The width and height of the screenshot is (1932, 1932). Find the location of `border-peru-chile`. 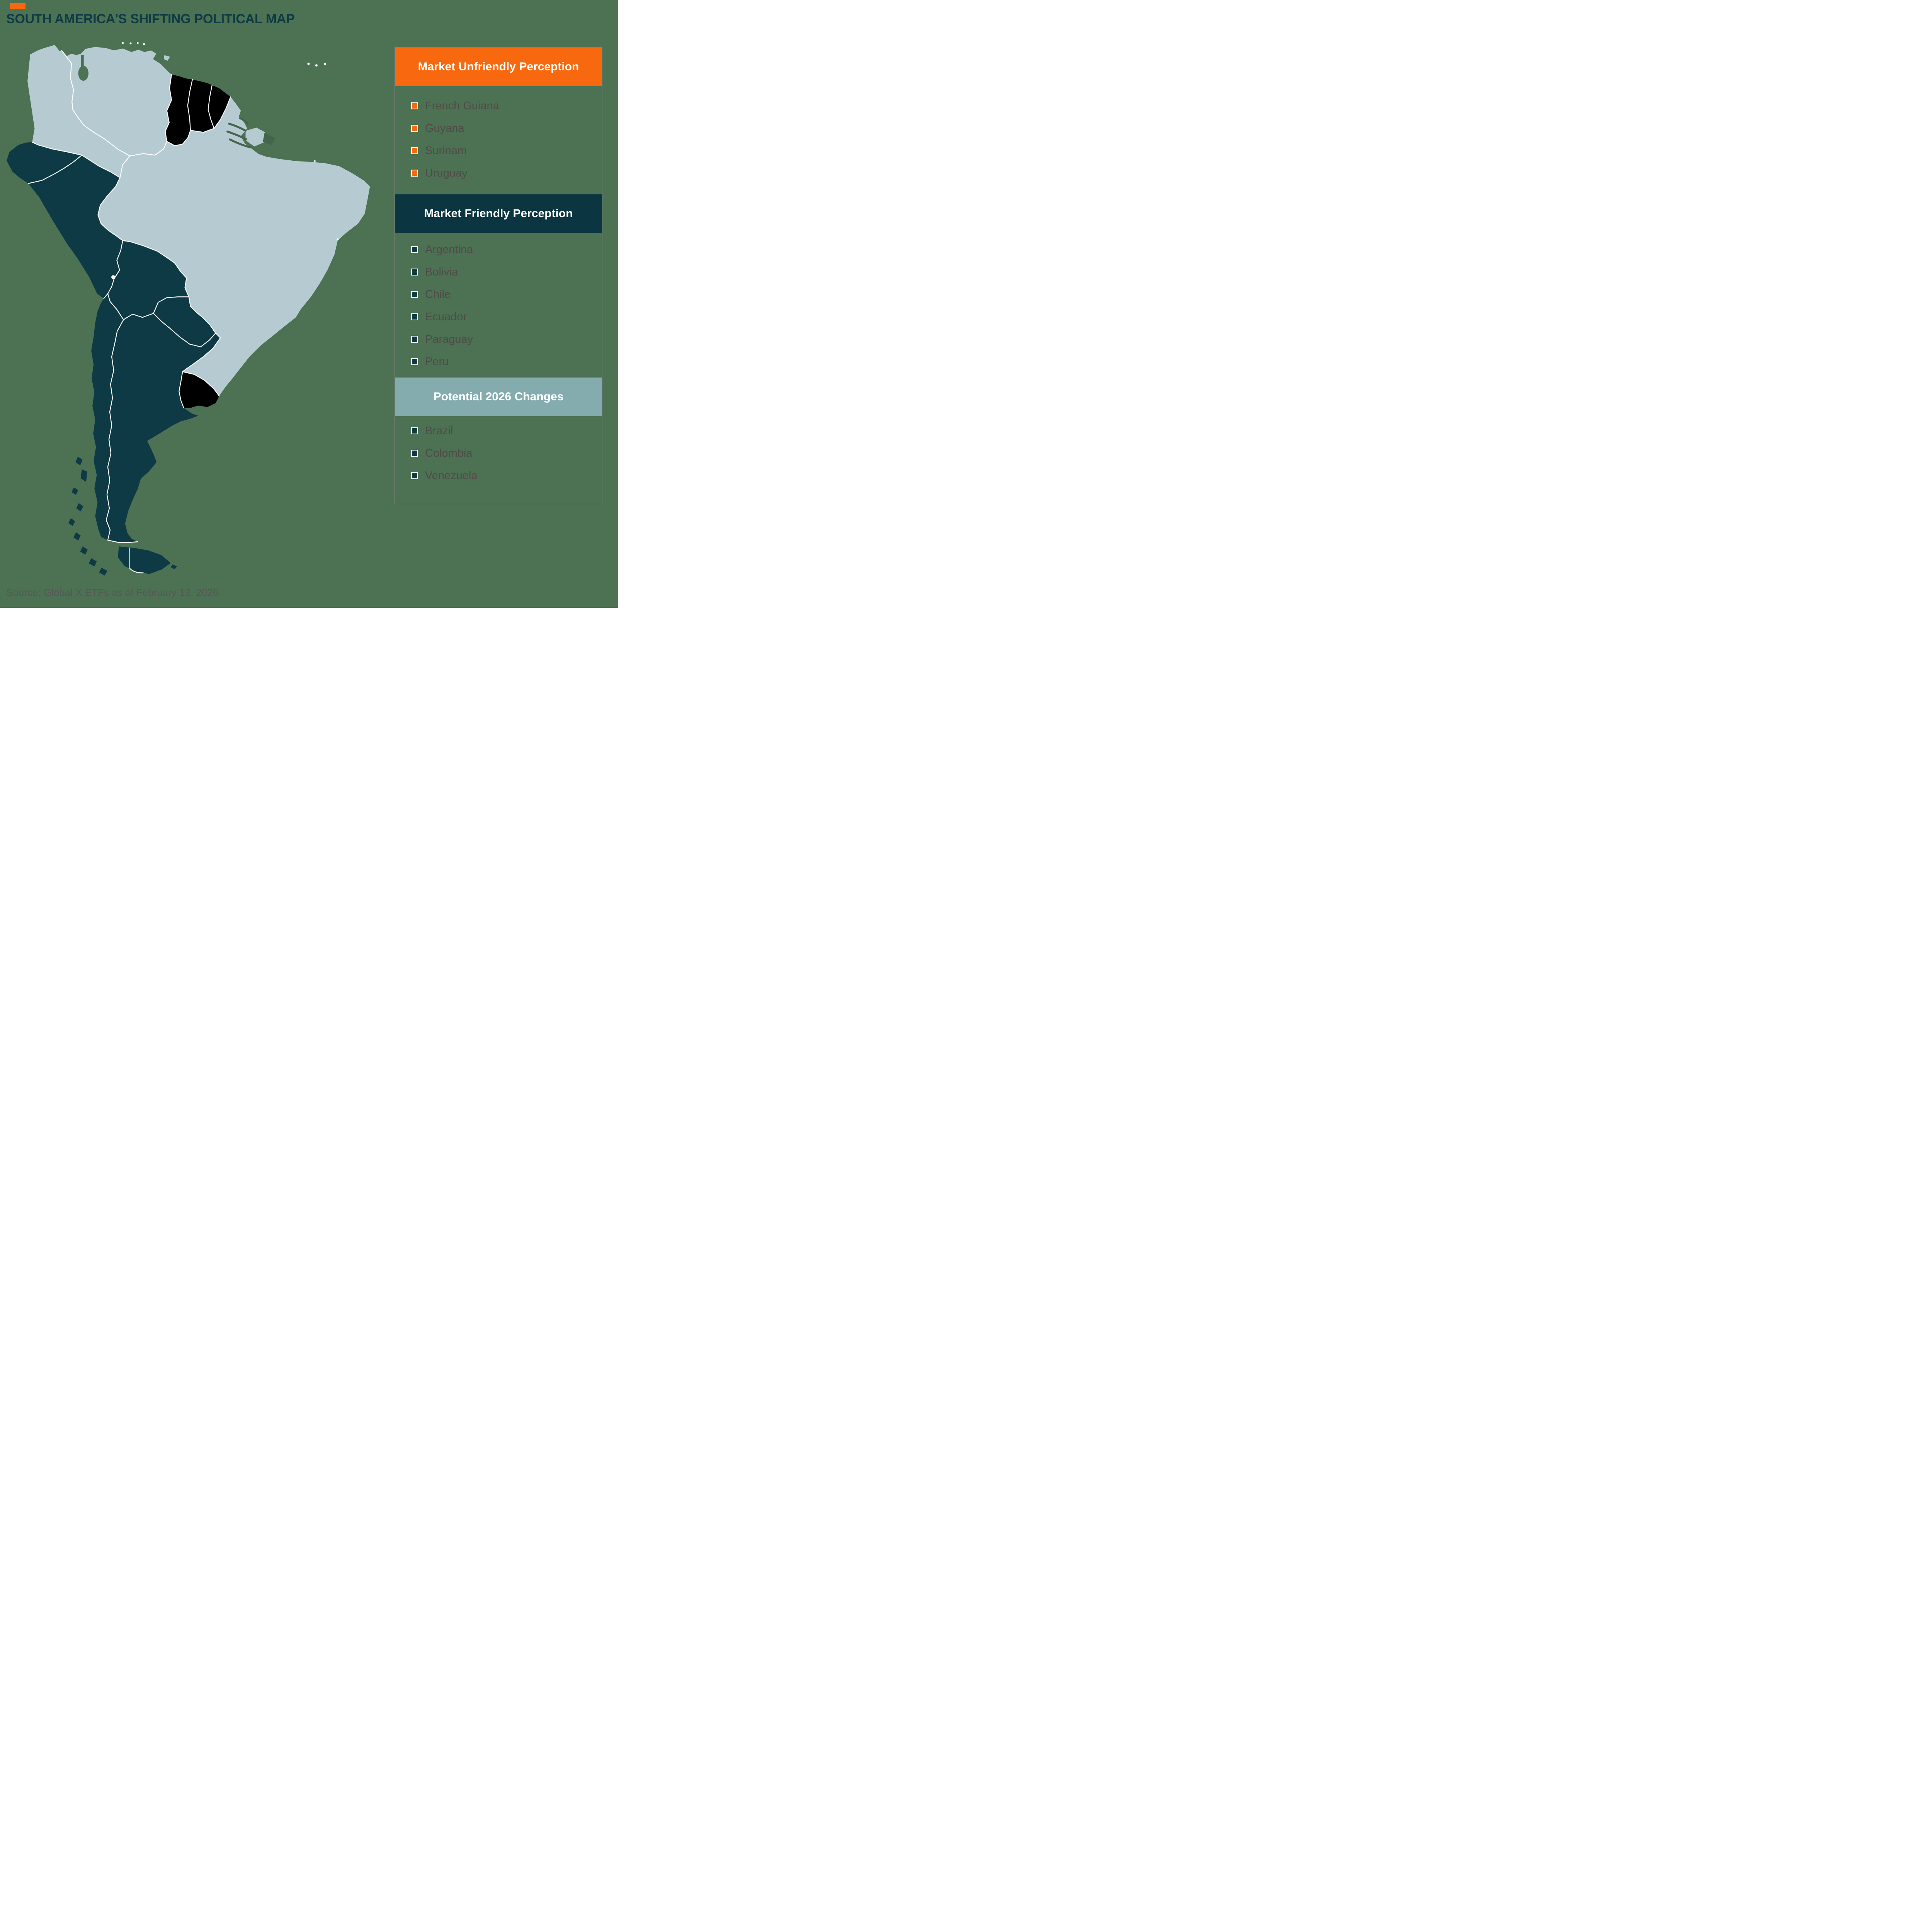

border-peru-chile is located at coordinates (106, 296).